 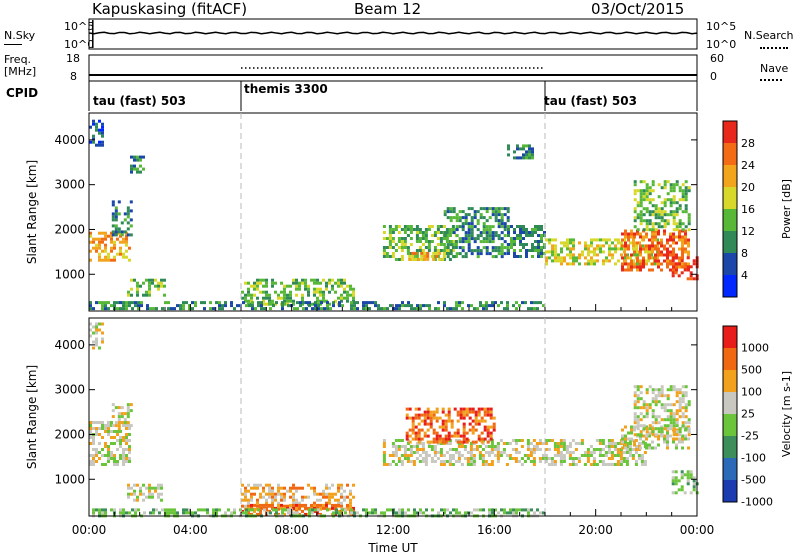 I want to click on colorbar-tick-label: -100, so click(x=753, y=458).